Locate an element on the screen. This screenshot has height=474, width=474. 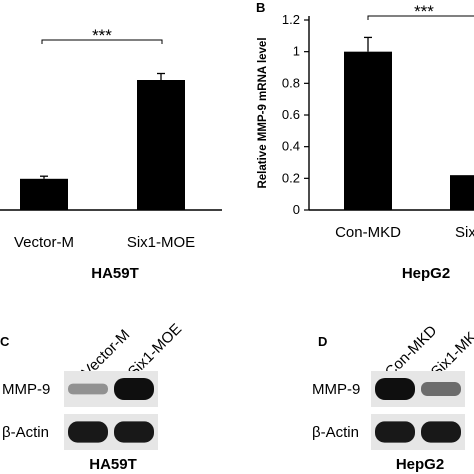
panel-b-significance: *** is located at coordinates (420, 11).